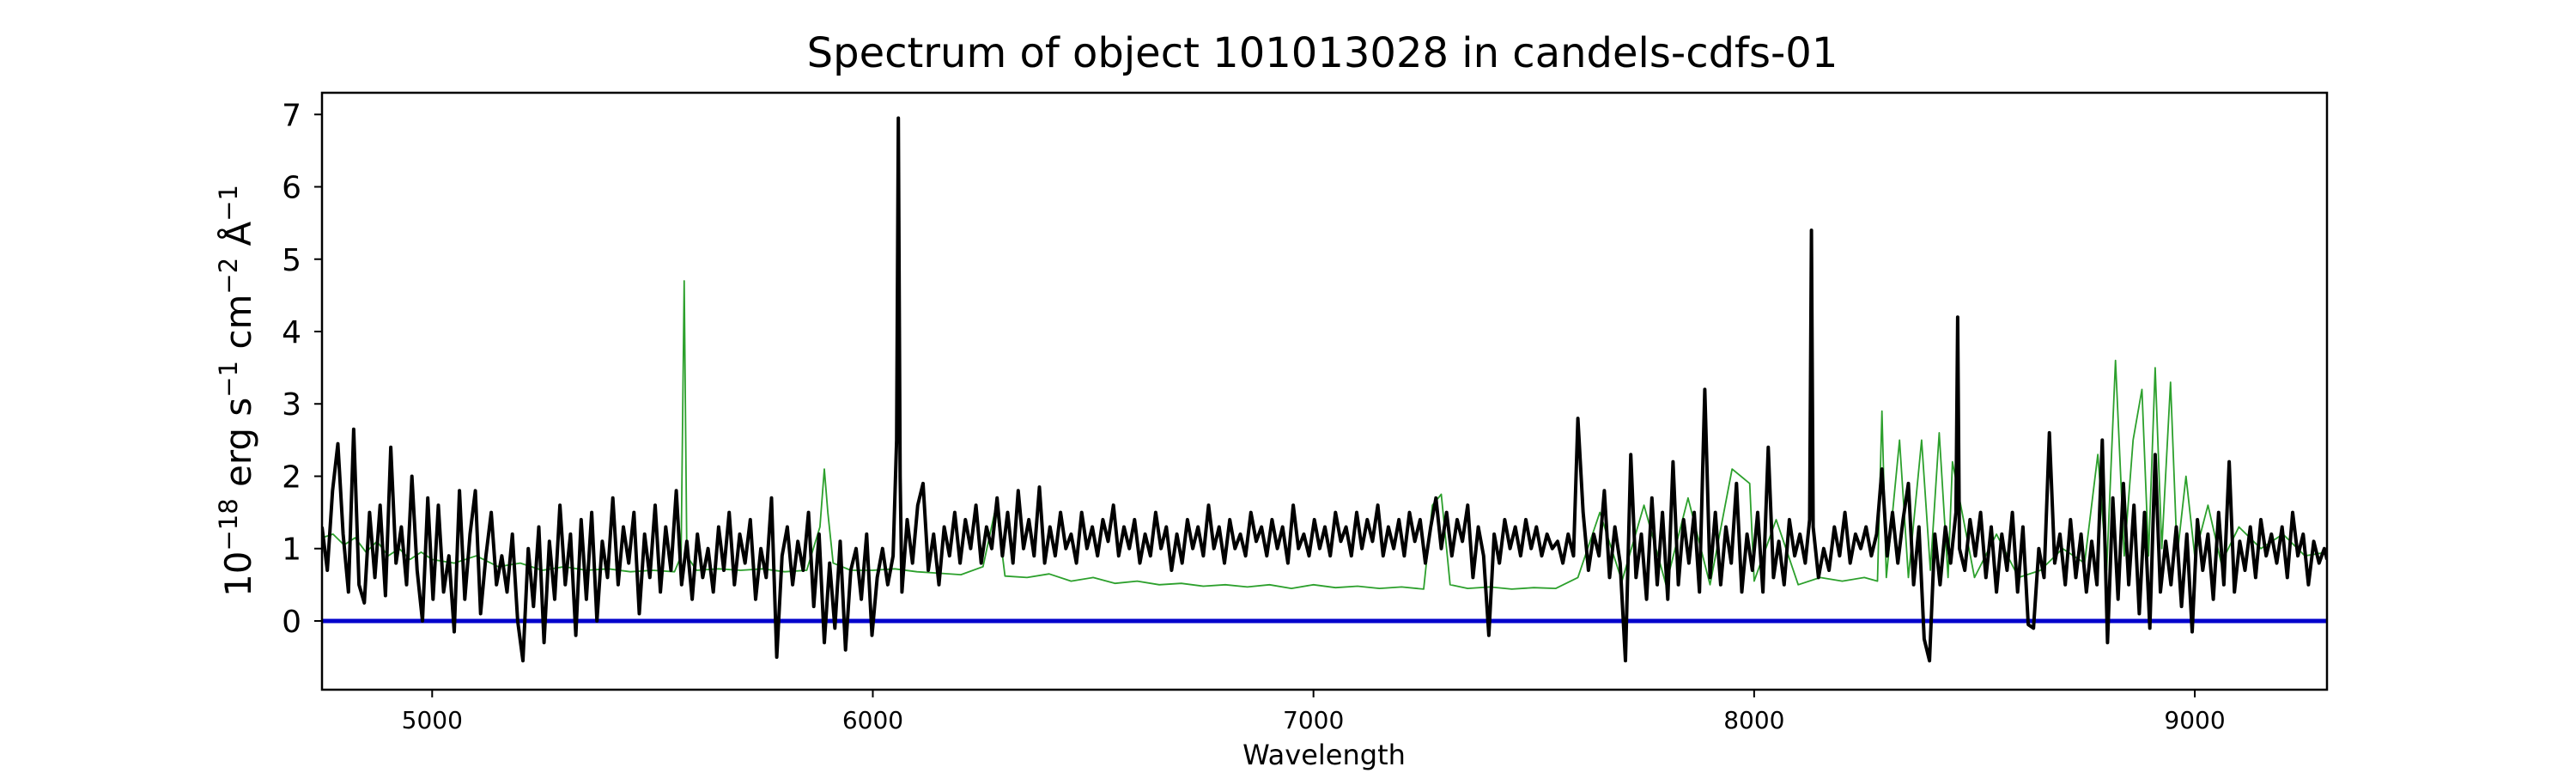 The width and height of the screenshot is (2576, 773). I want to click on y-tick-label: 3, so click(291, 405).